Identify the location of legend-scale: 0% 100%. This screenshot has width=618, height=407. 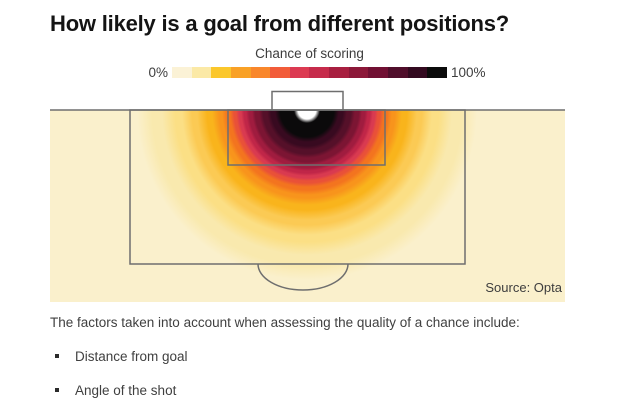
(313, 72).